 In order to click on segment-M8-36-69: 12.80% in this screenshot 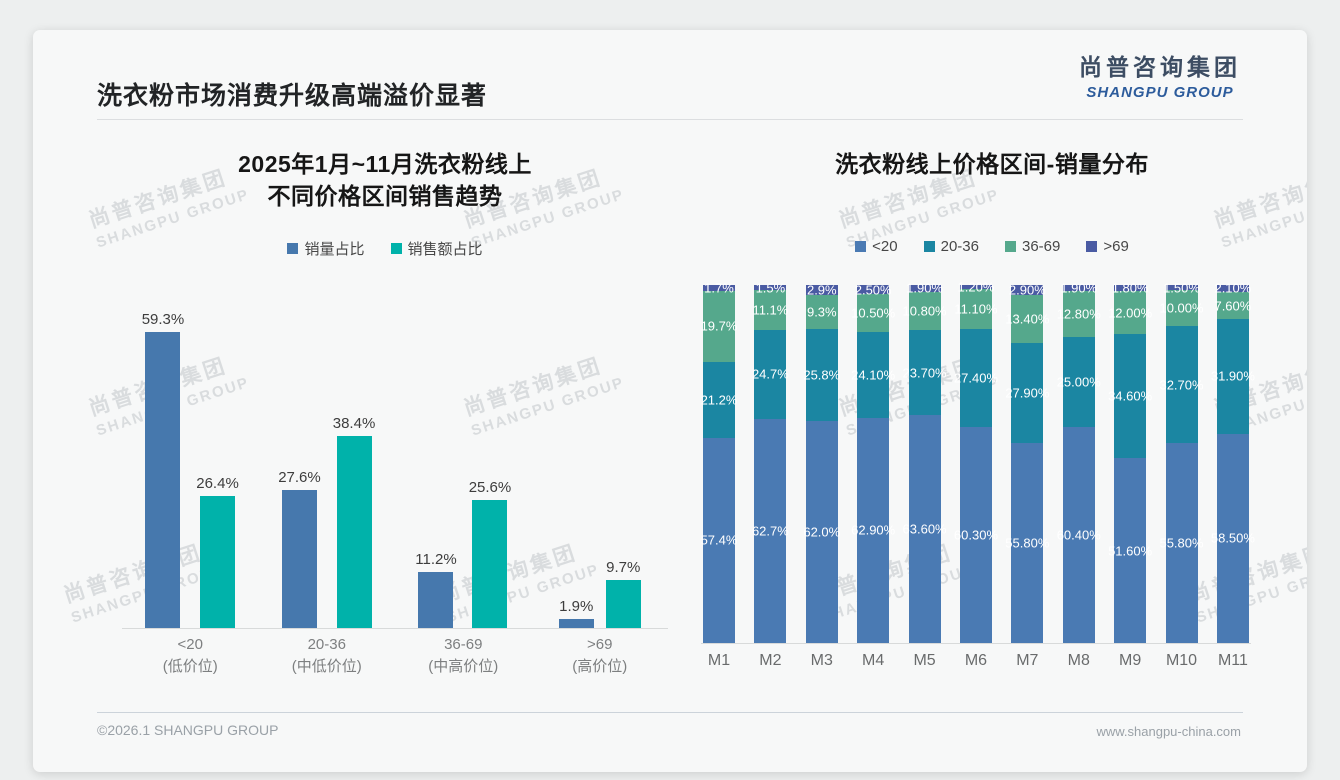, I will do `click(1079, 314)`.